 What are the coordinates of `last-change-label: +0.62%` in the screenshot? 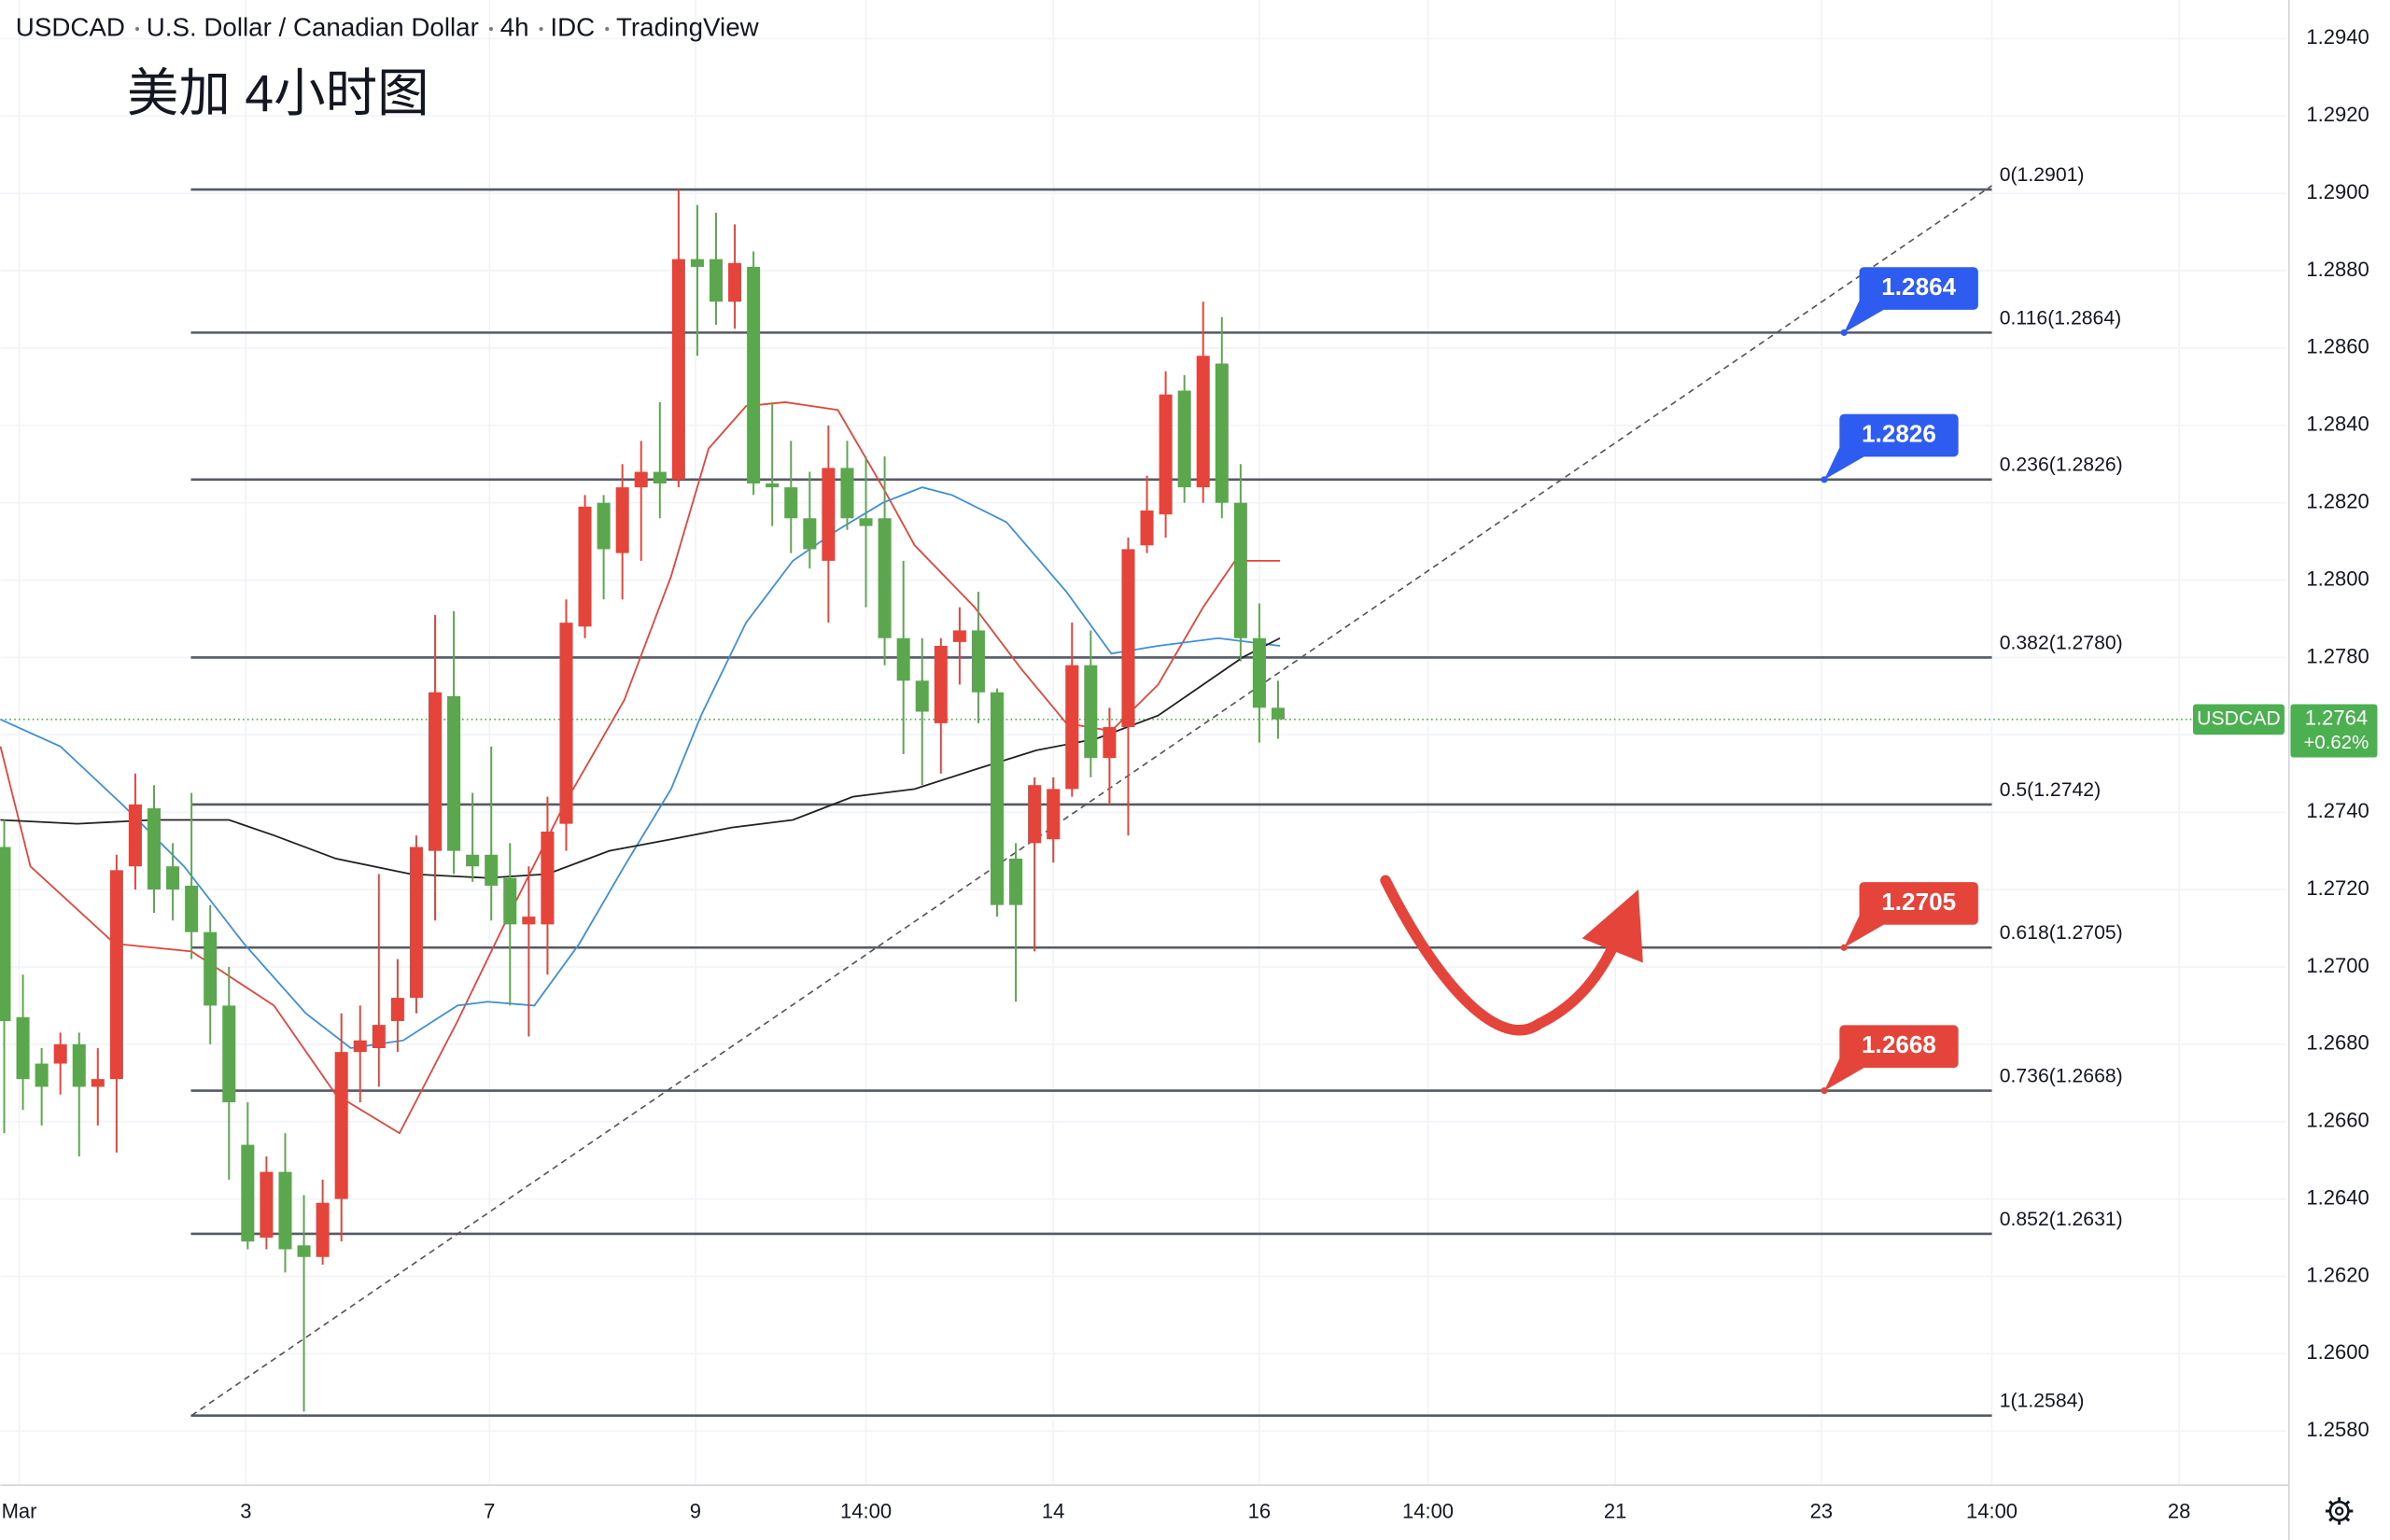 It's located at (2336, 743).